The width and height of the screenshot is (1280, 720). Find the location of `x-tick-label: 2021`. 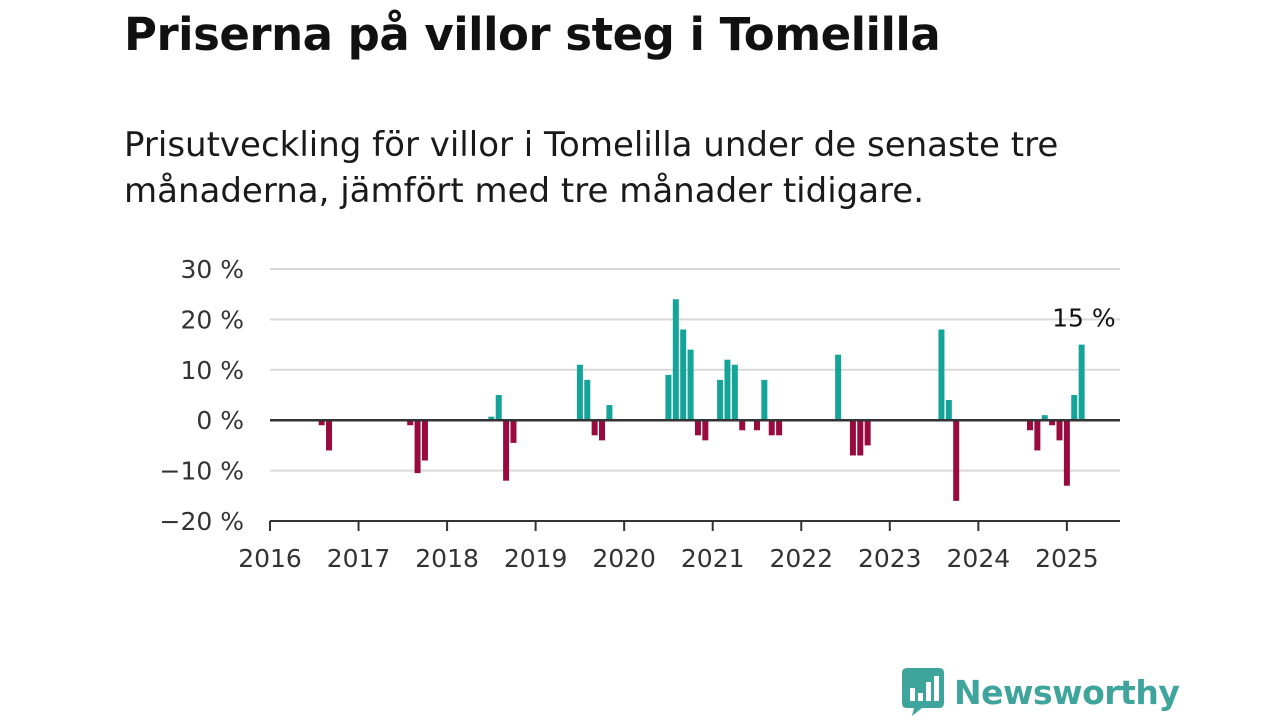

x-tick-label: 2021 is located at coordinates (713, 558).